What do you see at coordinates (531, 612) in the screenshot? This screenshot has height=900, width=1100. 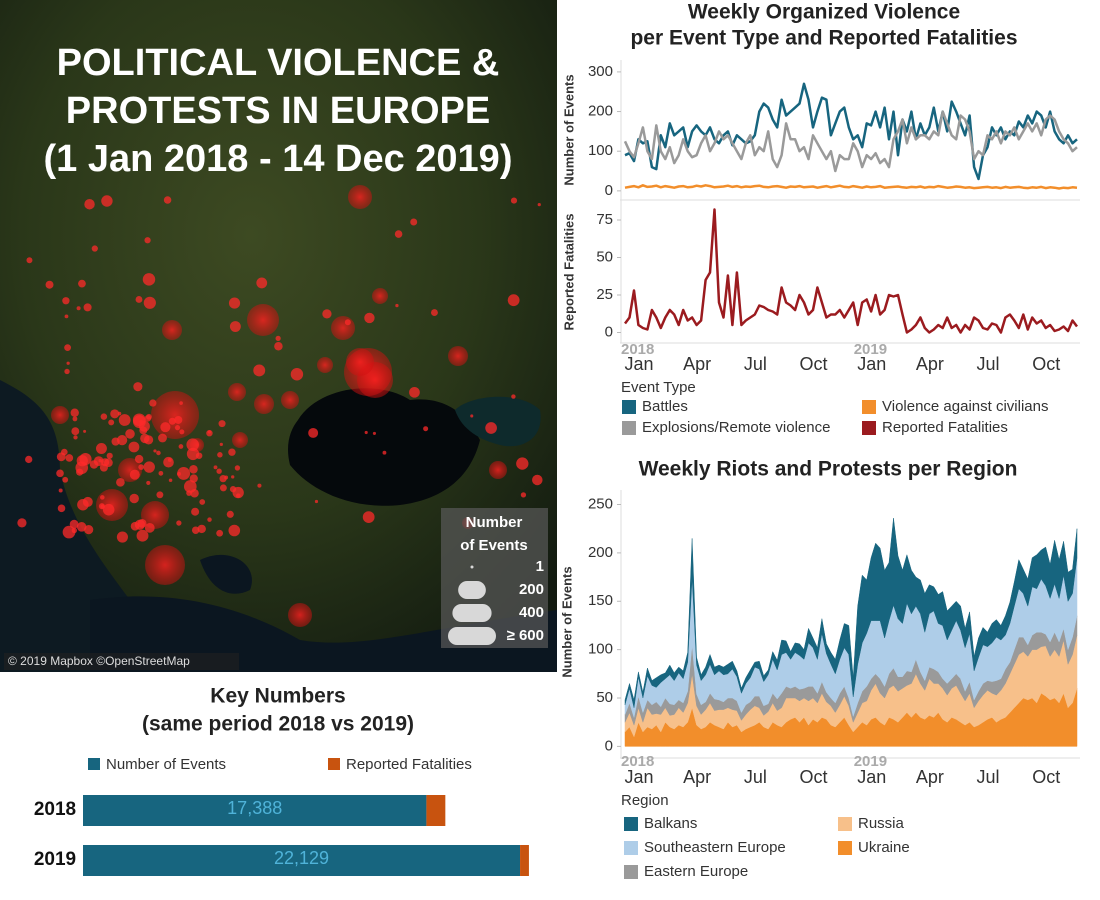 I see `size-legend-label: 400` at bounding box center [531, 612].